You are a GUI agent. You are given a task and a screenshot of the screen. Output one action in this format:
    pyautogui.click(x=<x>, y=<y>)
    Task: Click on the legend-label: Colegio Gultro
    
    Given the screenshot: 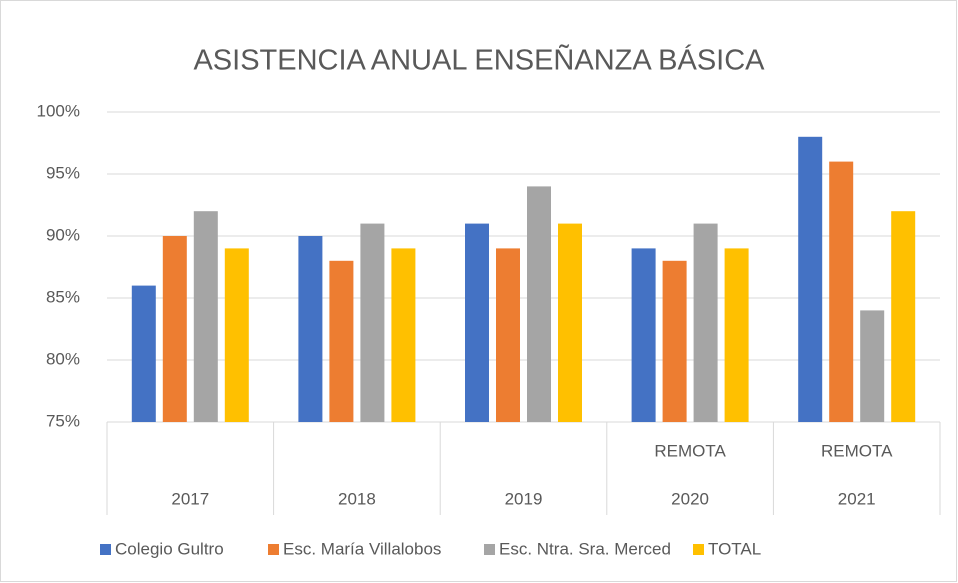 What is the action you would take?
    pyautogui.click(x=169, y=548)
    